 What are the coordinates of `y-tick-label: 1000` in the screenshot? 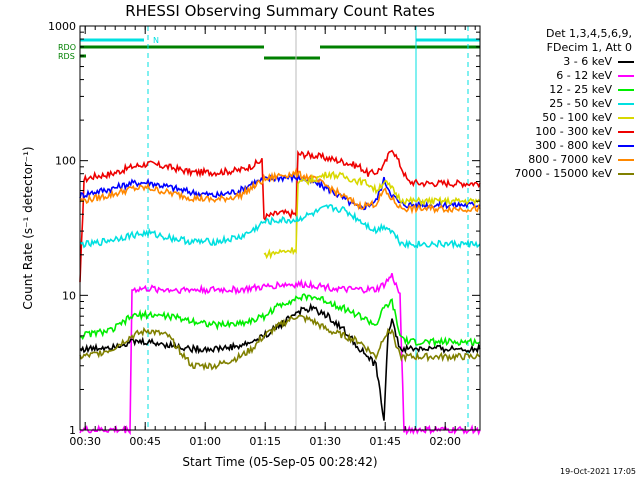 It's located at (62, 26).